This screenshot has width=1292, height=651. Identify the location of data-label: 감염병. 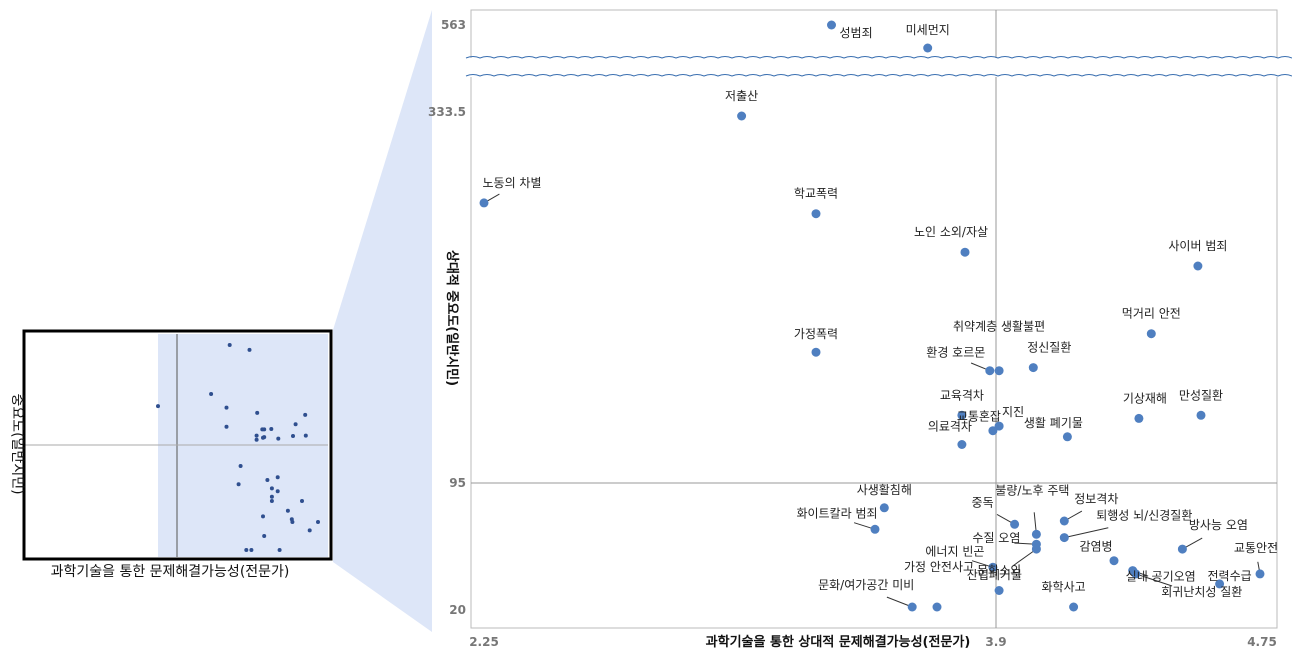
(1095, 547).